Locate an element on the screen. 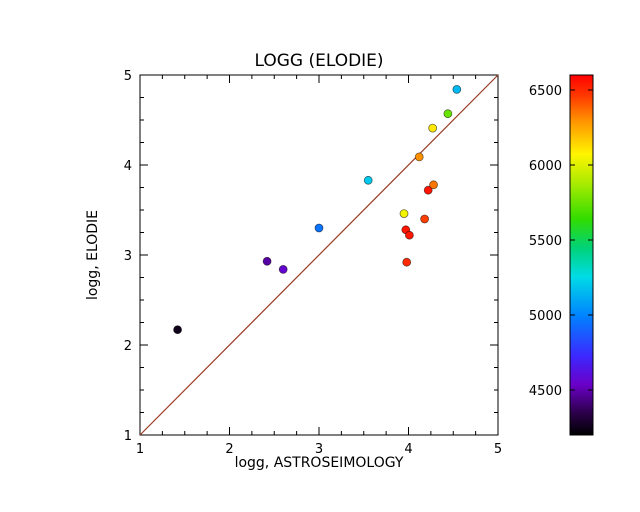 The height and width of the screenshot is (512, 640). y-tick-label: 4 is located at coordinates (128, 166).